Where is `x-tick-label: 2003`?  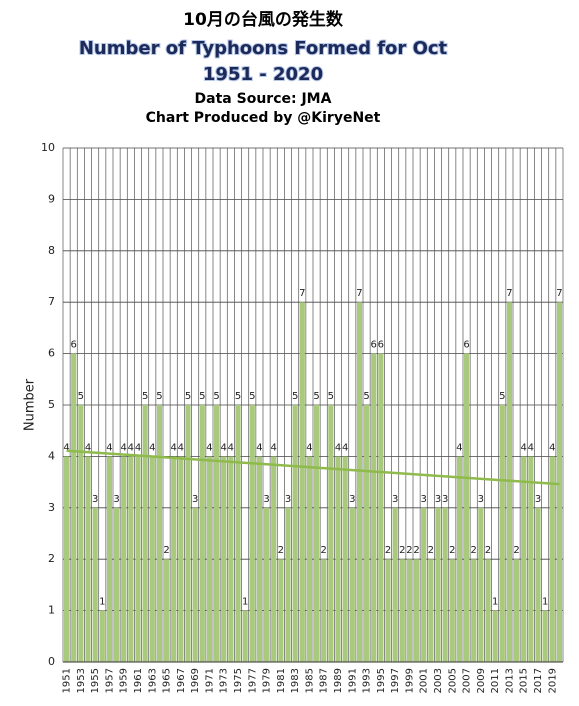 x-tick-label: 2003 is located at coordinates (438, 680).